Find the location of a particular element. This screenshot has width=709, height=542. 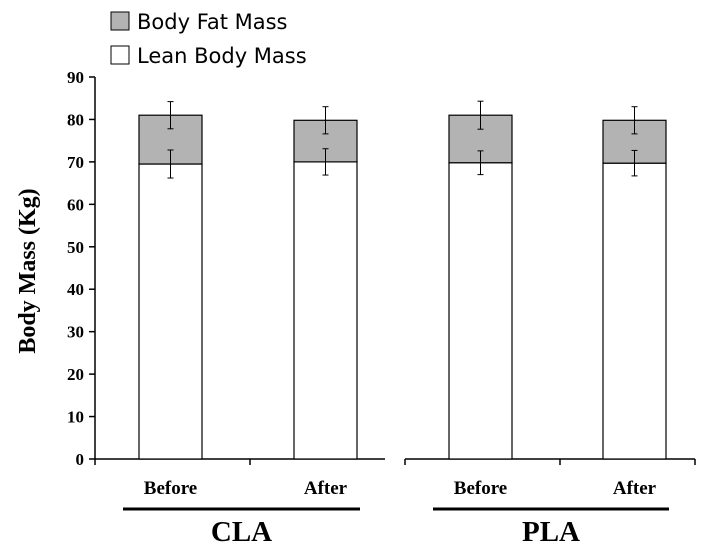

y-tick-label: 60 is located at coordinates (75, 204).